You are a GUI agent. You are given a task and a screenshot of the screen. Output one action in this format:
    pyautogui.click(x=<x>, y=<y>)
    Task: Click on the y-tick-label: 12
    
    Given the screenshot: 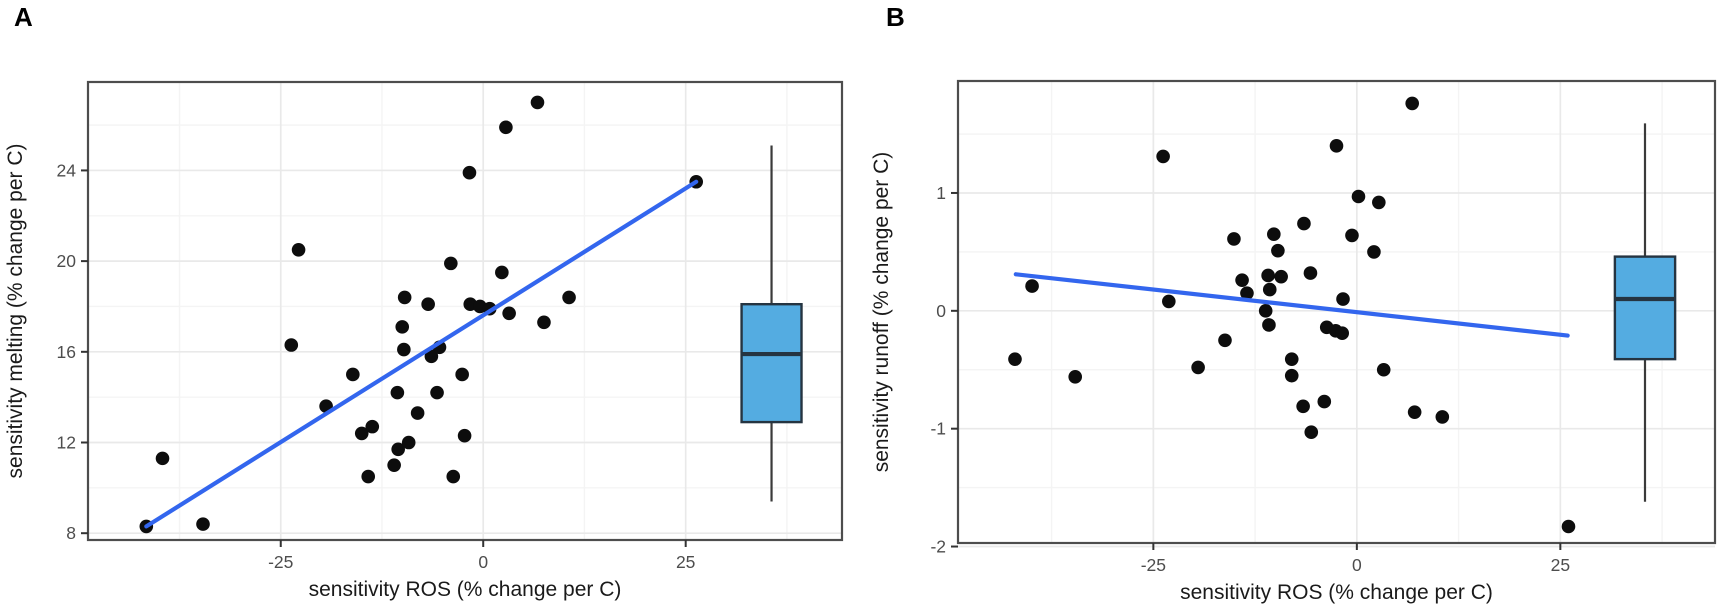 What is the action you would take?
    pyautogui.click(x=66, y=443)
    